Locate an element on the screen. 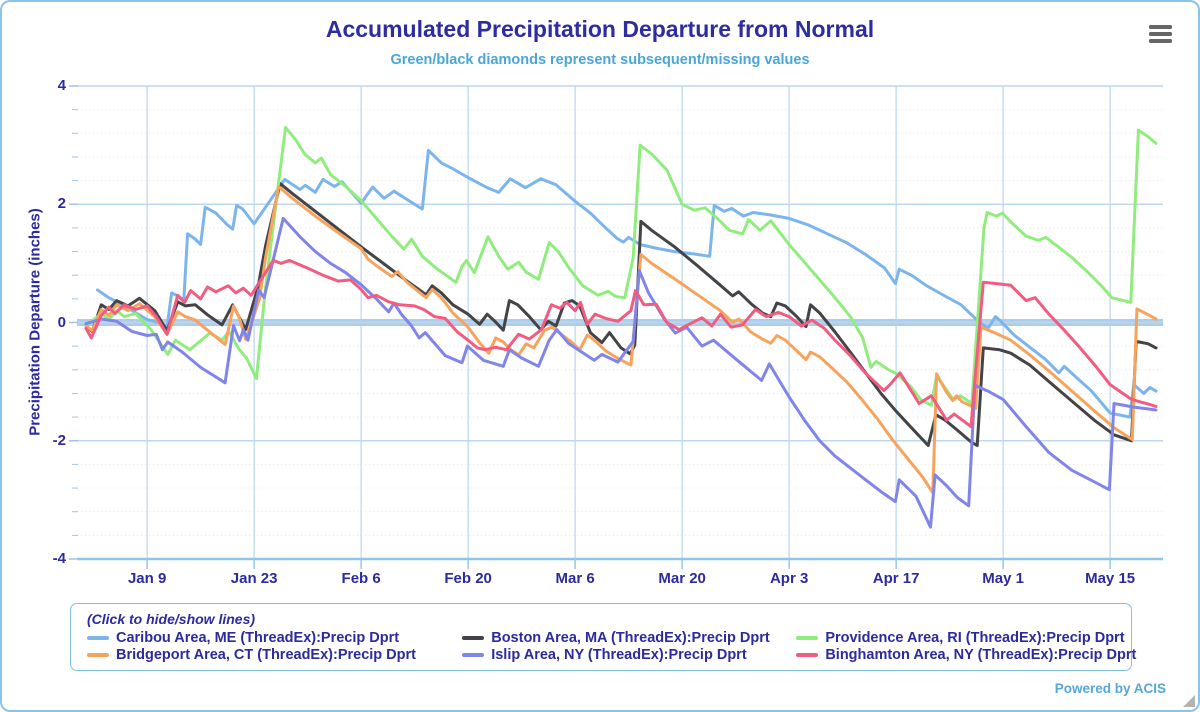  legend-label: Boston Area, MA (ThreadEx):Precip Dprt is located at coordinates (630, 638).